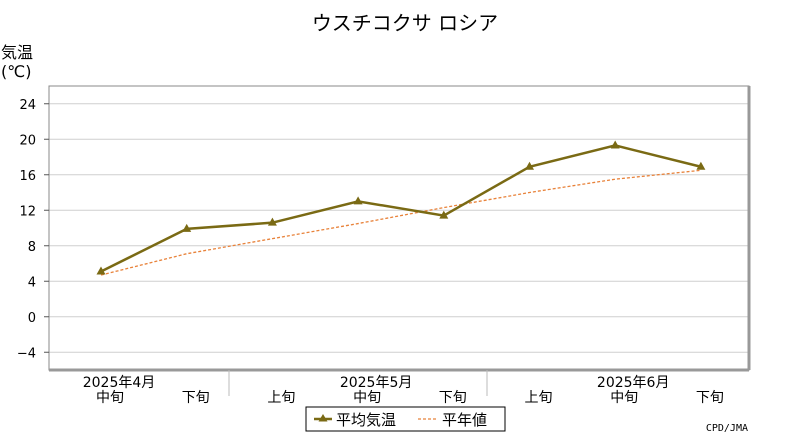 This screenshot has width=800, height=440. What do you see at coordinates (32, 318) in the screenshot?
I see `y-tick-label: 0` at bounding box center [32, 318].